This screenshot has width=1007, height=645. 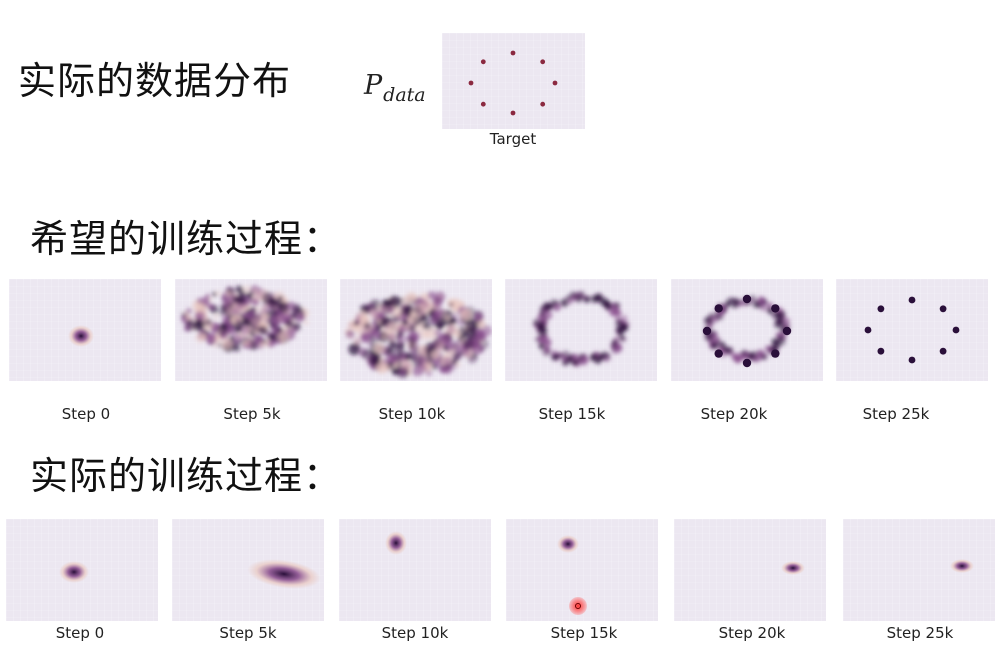 I want to click on pdata-symbol: P, so click(x=373, y=85).